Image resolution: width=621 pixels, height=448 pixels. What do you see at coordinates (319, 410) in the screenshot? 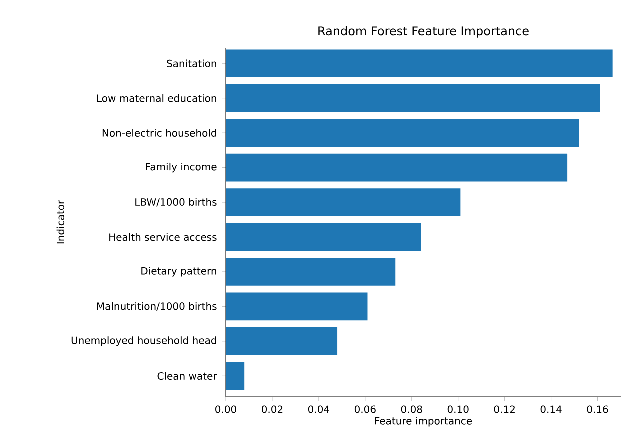
I see `x-tick-label: 0.04` at bounding box center [319, 410].